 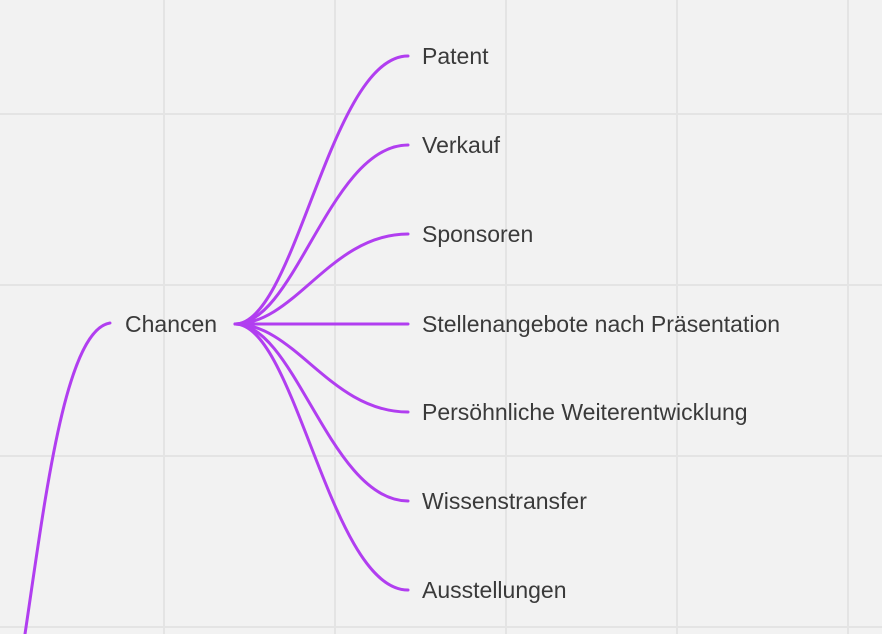 What do you see at coordinates (171, 324) in the screenshot?
I see `topic-node-chancen: Chancen` at bounding box center [171, 324].